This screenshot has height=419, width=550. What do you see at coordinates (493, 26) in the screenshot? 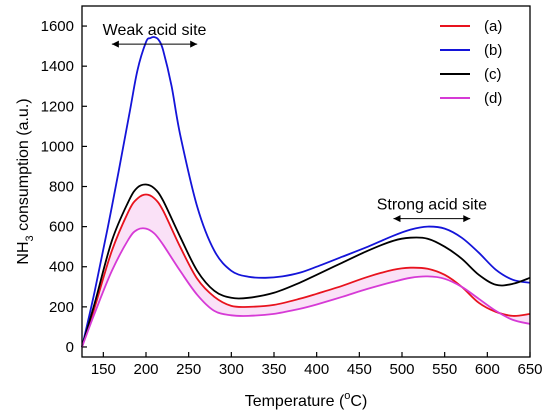
I see `legend-label: (a)` at bounding box center [493, 26].